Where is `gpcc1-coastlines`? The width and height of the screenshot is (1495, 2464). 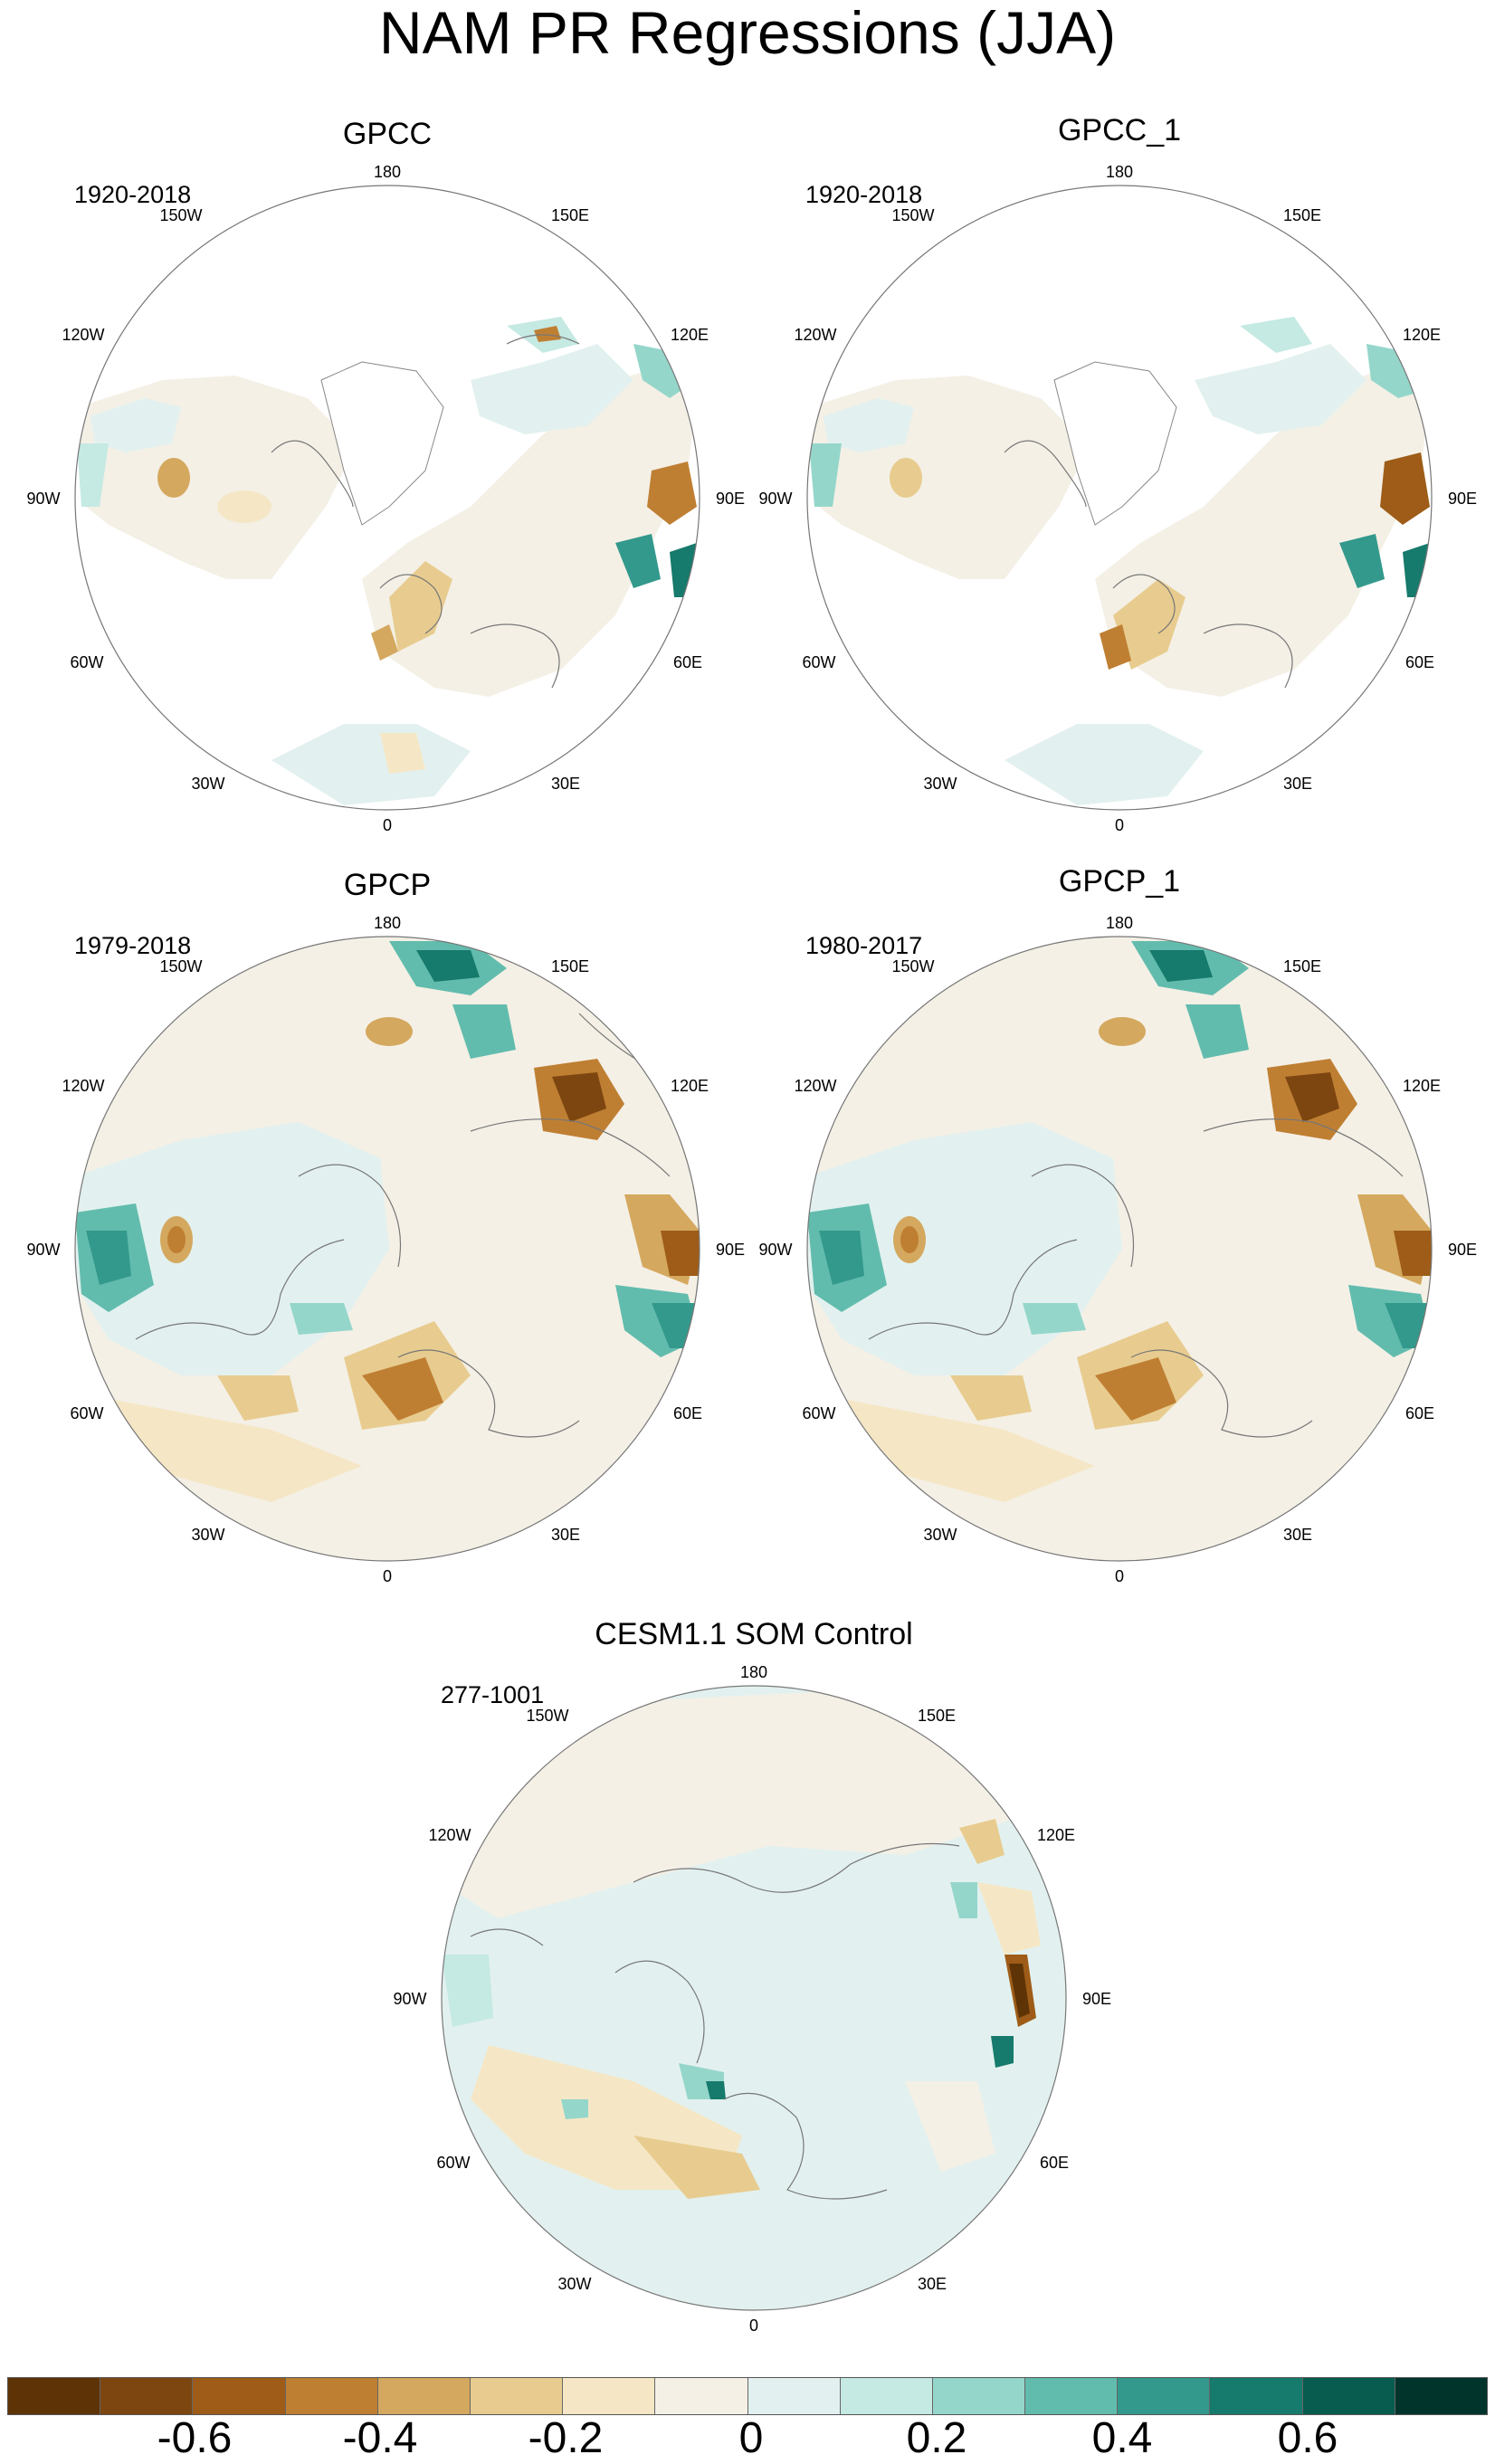
gpcc1-coastlines is located at coordinates (1148, 564).